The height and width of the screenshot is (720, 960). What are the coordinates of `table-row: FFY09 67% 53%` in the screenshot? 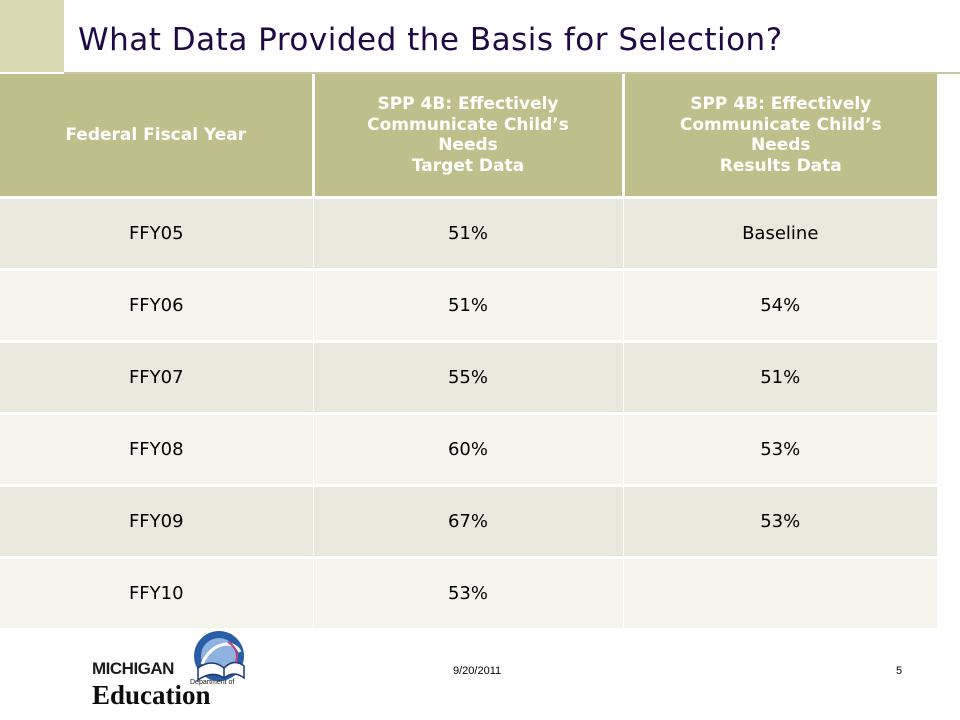 It's located at (468, 521).